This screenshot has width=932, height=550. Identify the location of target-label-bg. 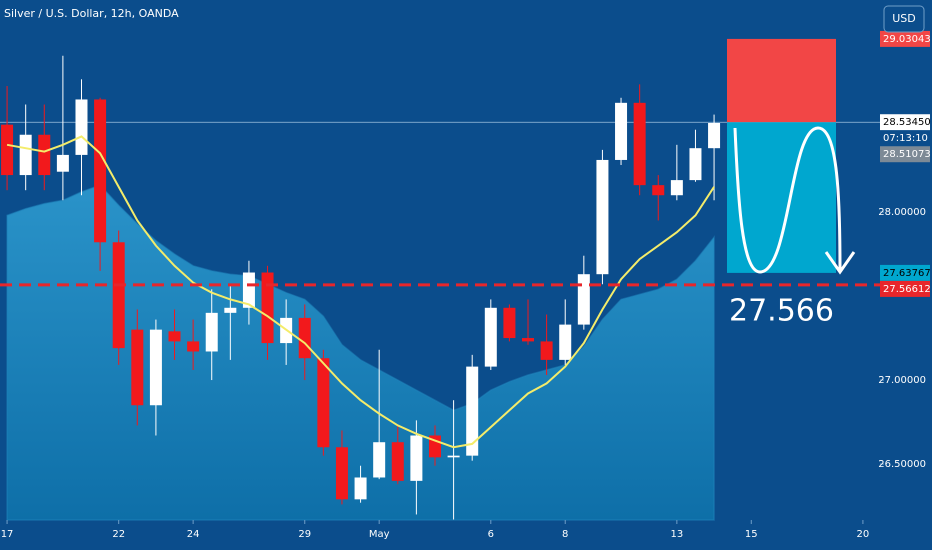
(905, 272).